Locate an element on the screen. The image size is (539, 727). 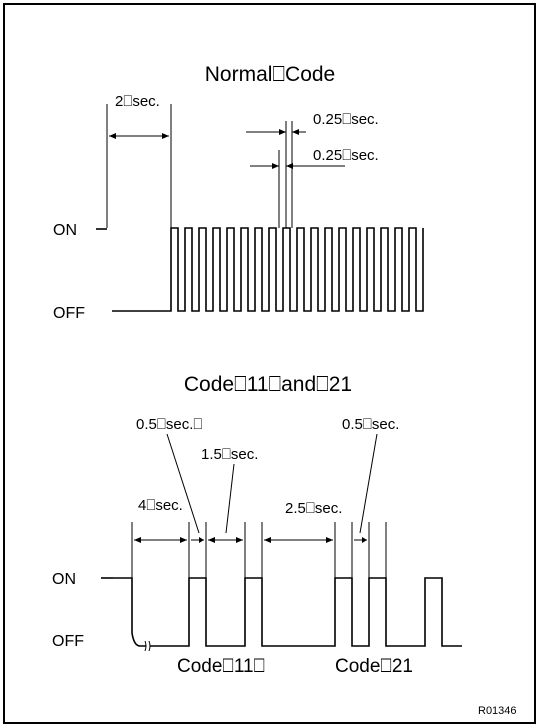
codes-on-label: ON is located at coordinates (64, 579).